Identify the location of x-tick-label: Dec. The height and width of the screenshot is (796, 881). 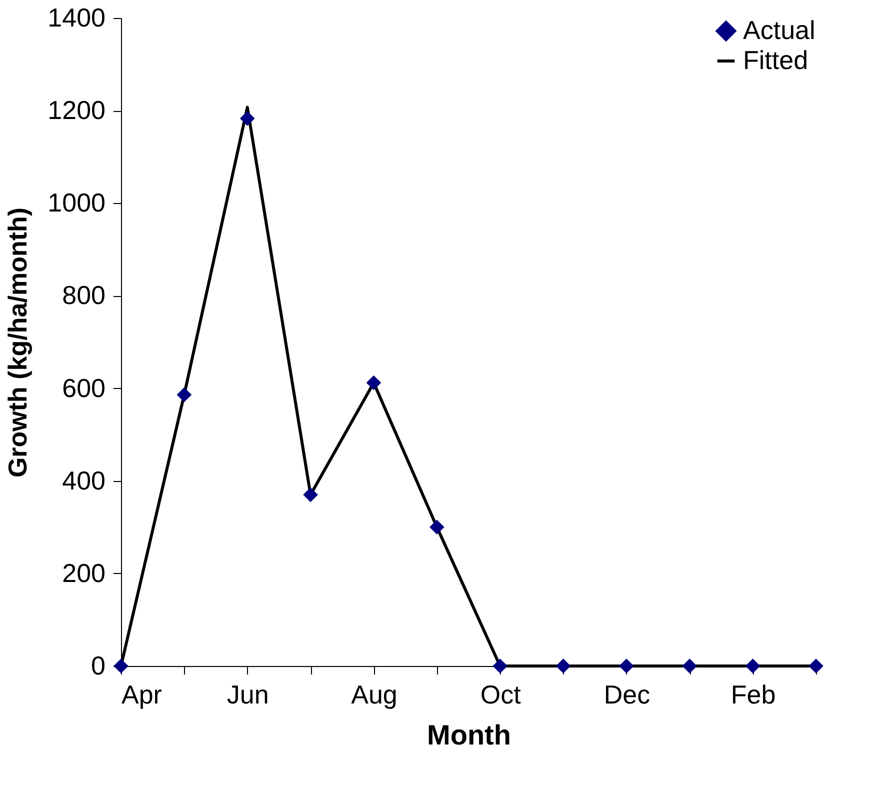
(627, 695).